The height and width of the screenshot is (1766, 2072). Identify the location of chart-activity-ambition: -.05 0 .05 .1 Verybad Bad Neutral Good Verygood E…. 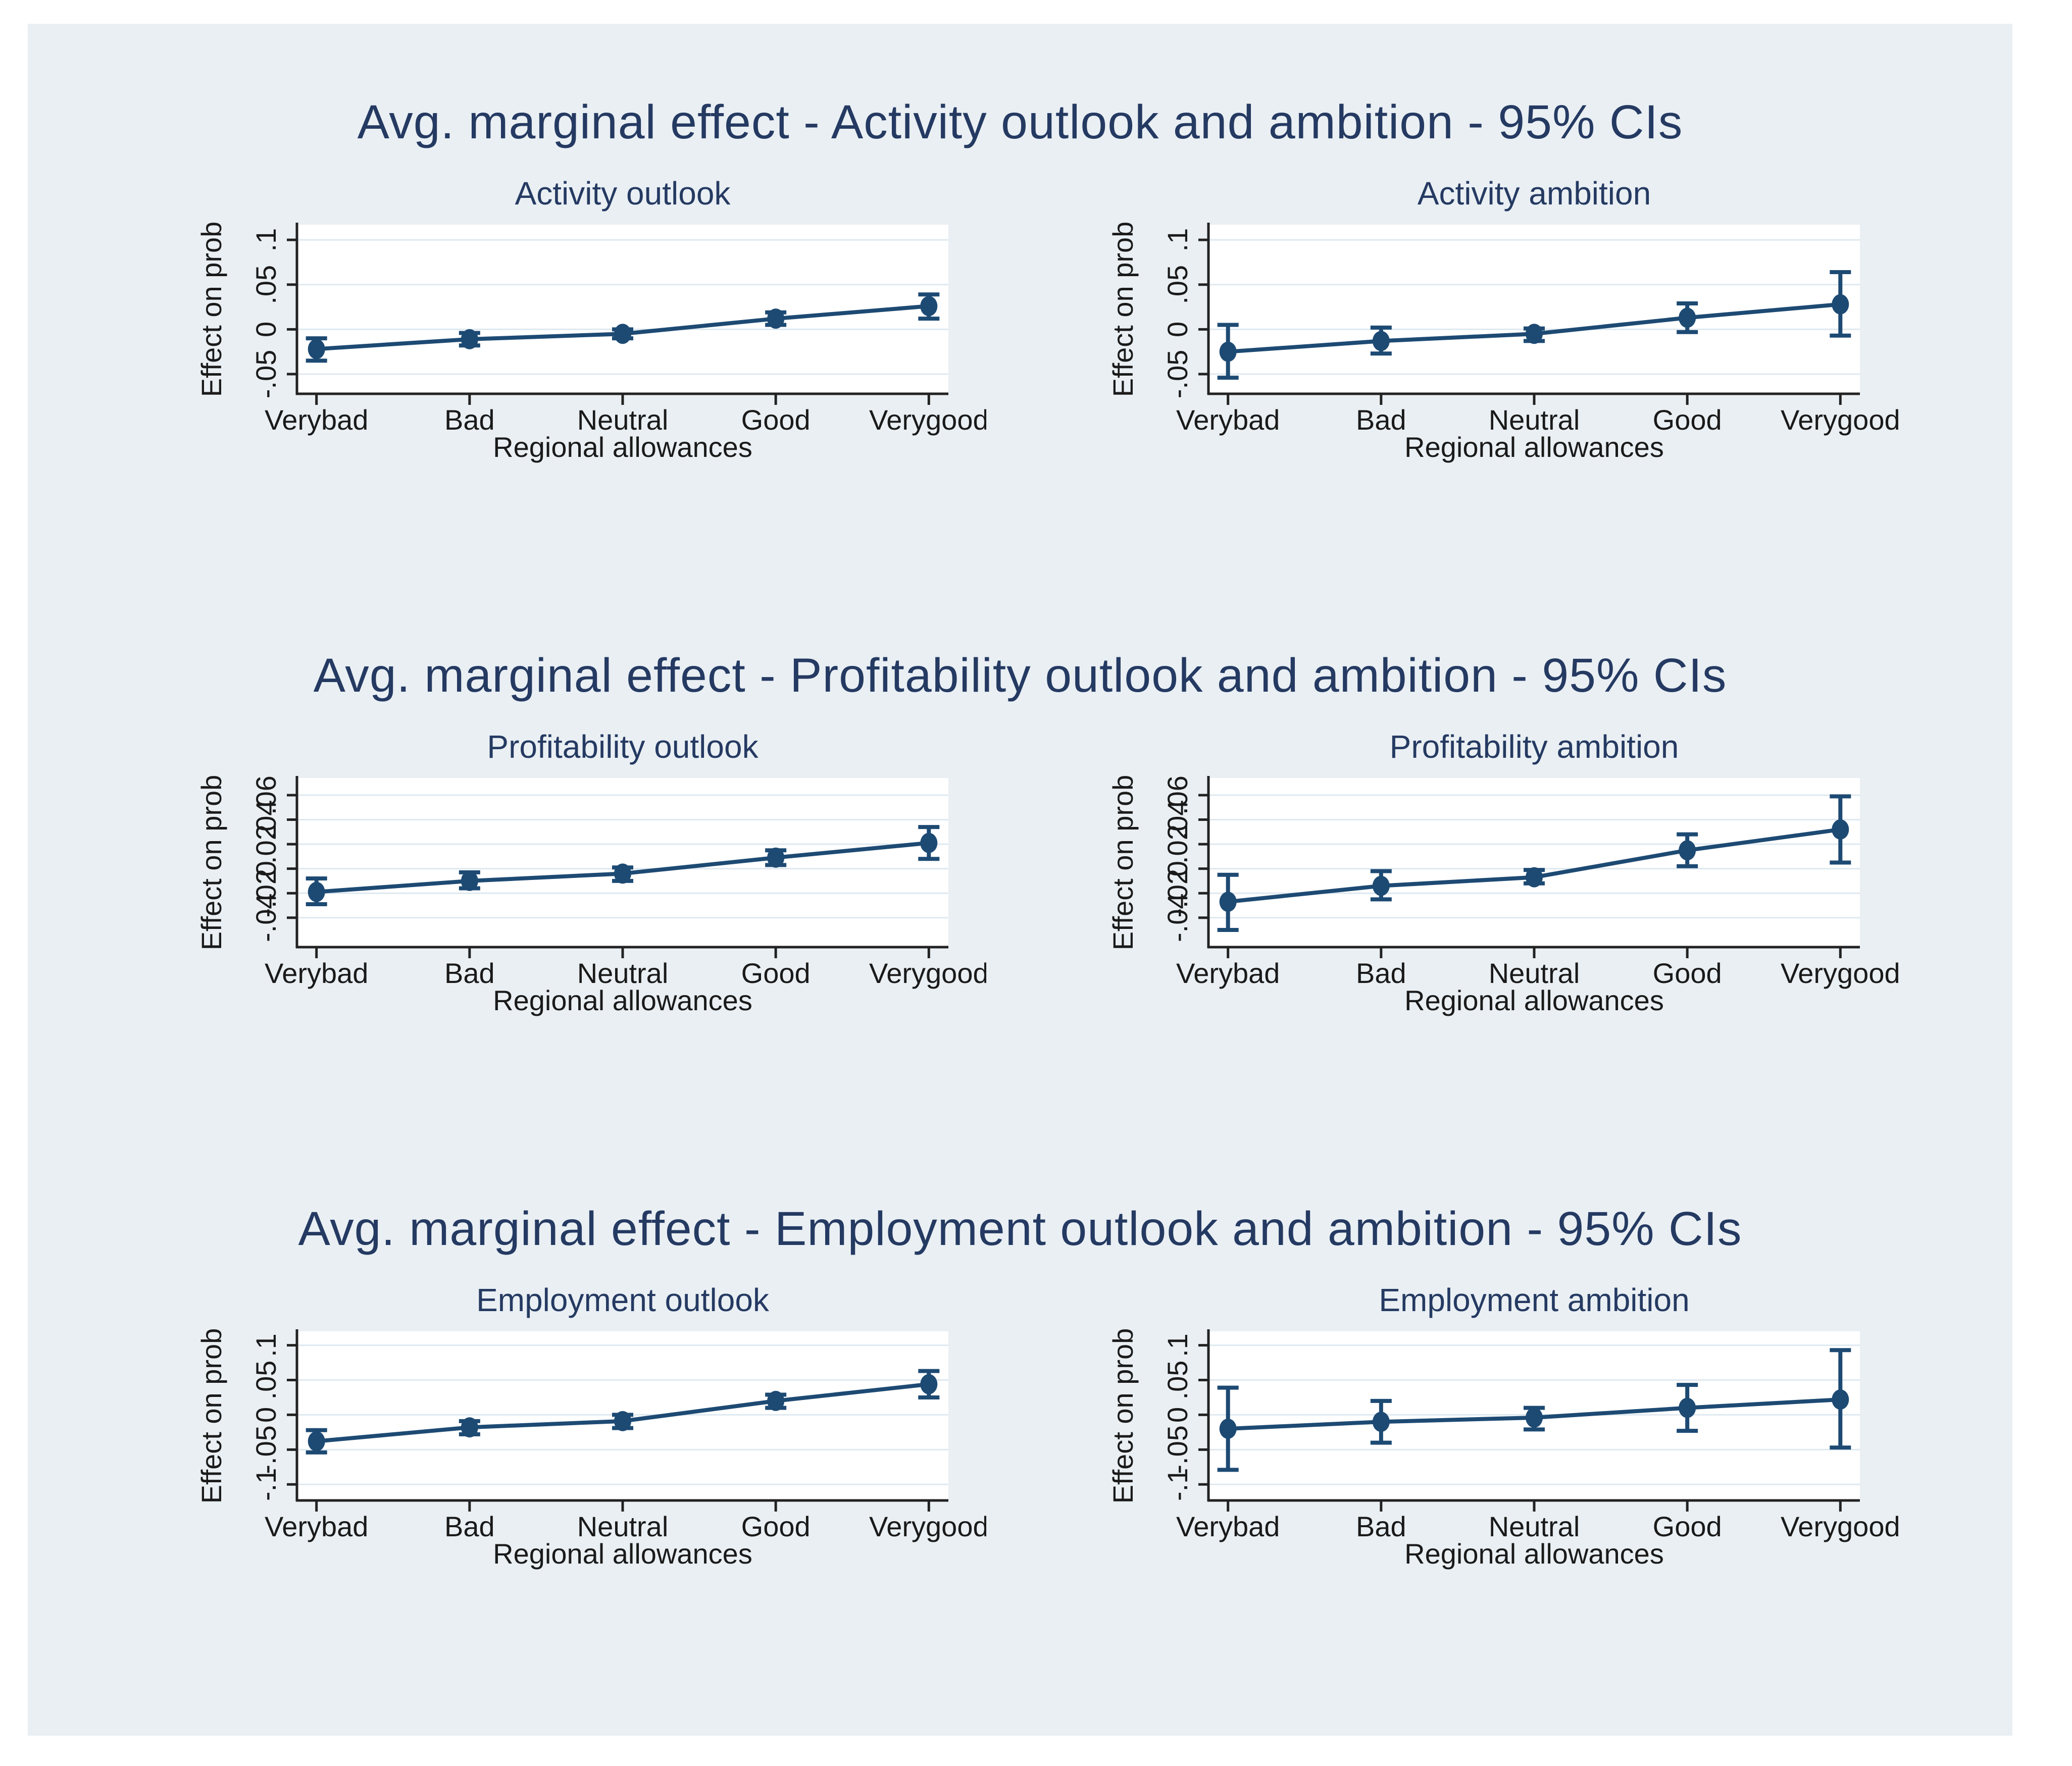
(1503, 319).